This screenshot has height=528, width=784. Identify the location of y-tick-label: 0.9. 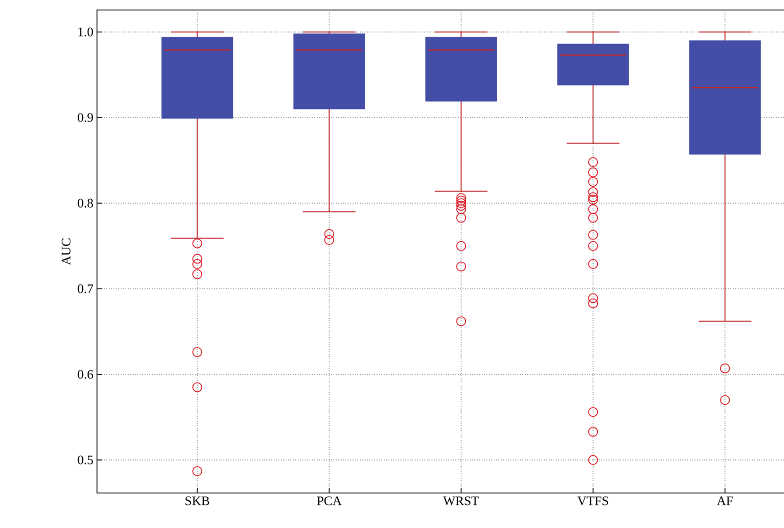
(85, 117).